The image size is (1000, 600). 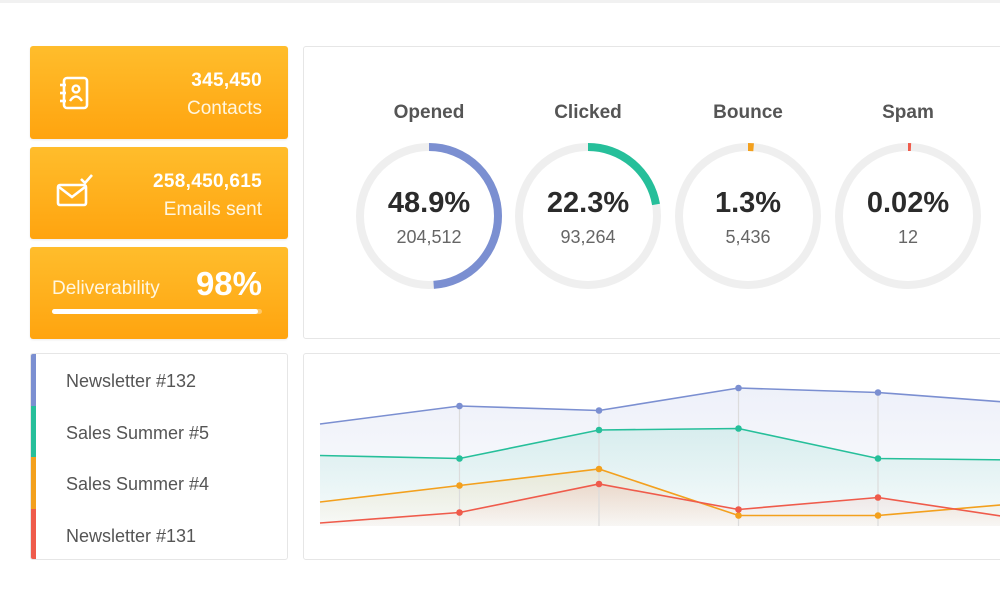 I want to click on address-book-icon, so click(x=74, y=93).